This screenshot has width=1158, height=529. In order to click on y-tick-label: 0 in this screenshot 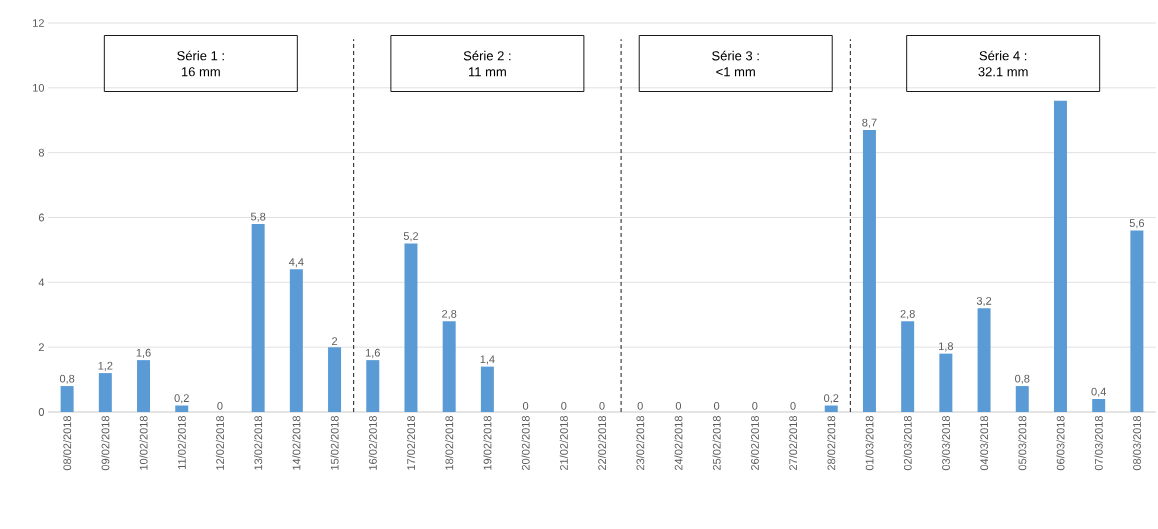, I will do `click(41, 412)`.